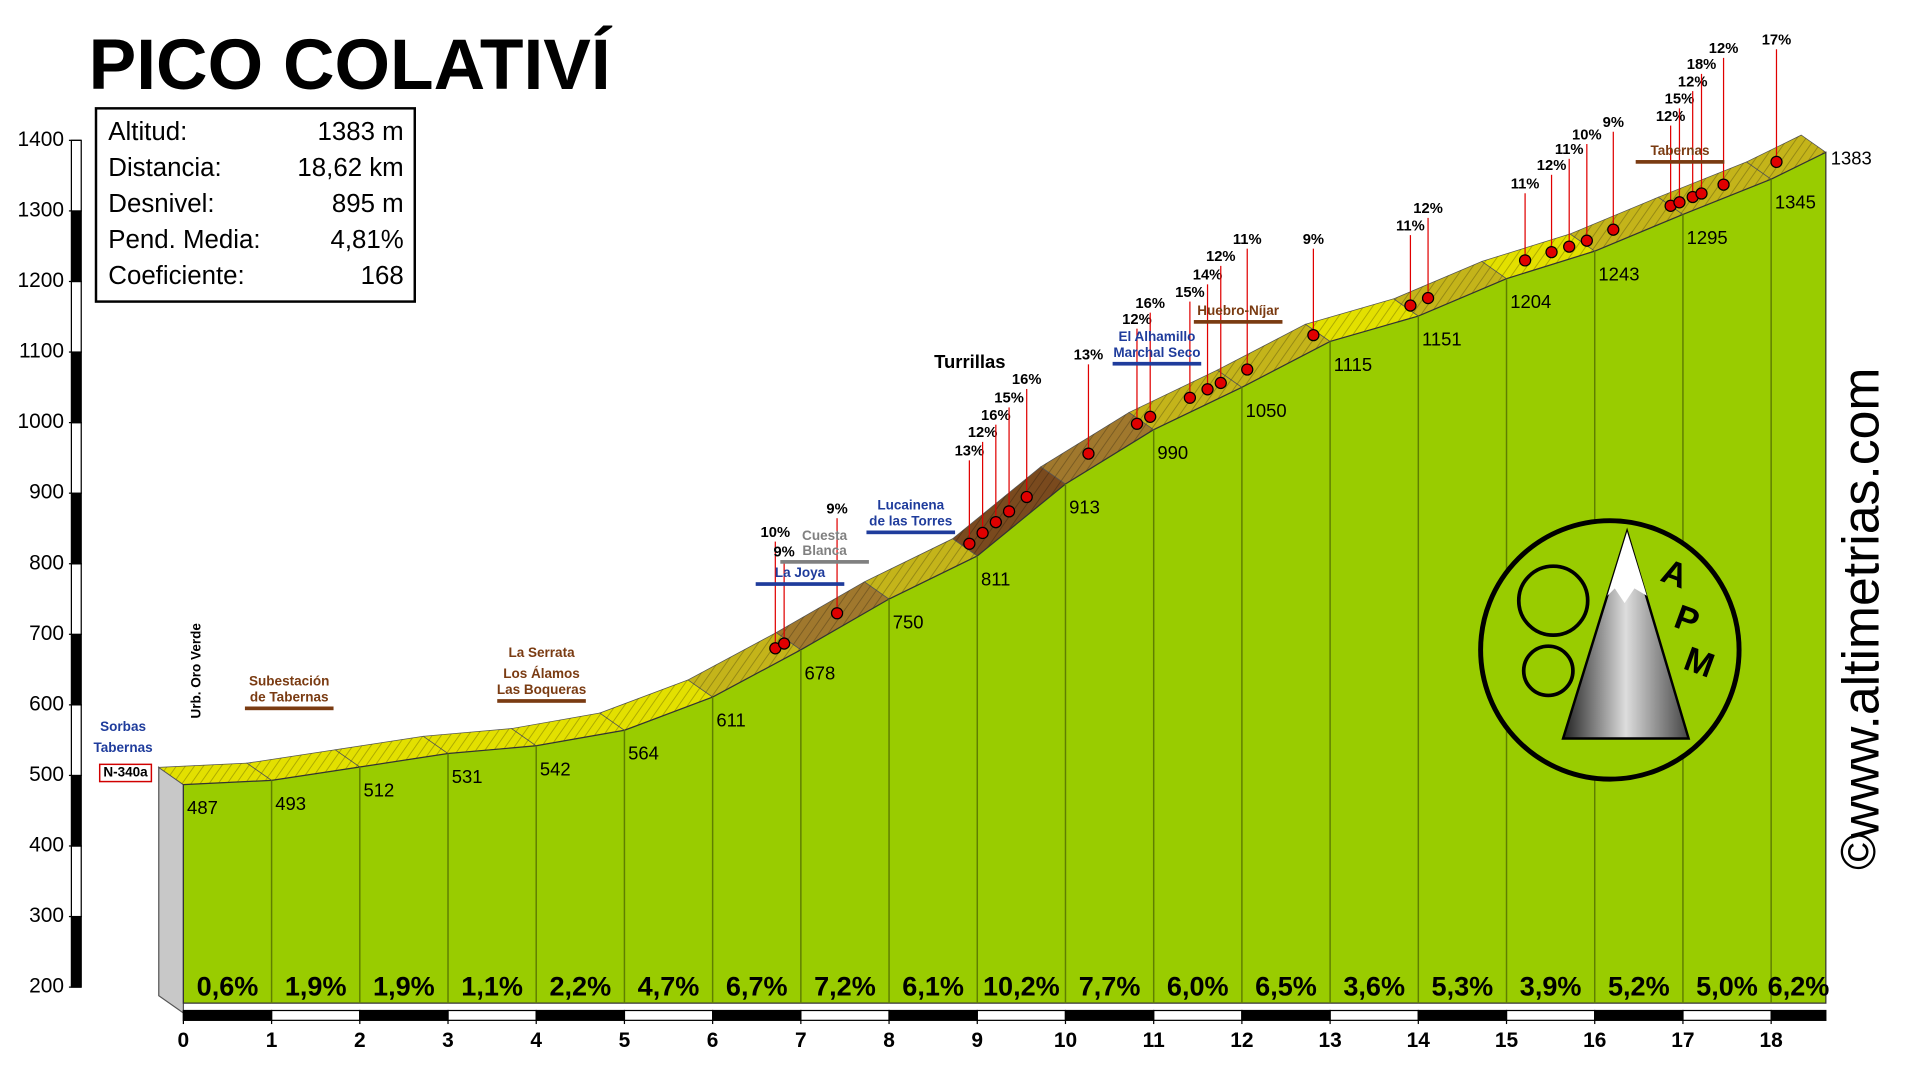  Describe the element at coordinates (1610, 650) in the screenshot. I see `logo` at that location.